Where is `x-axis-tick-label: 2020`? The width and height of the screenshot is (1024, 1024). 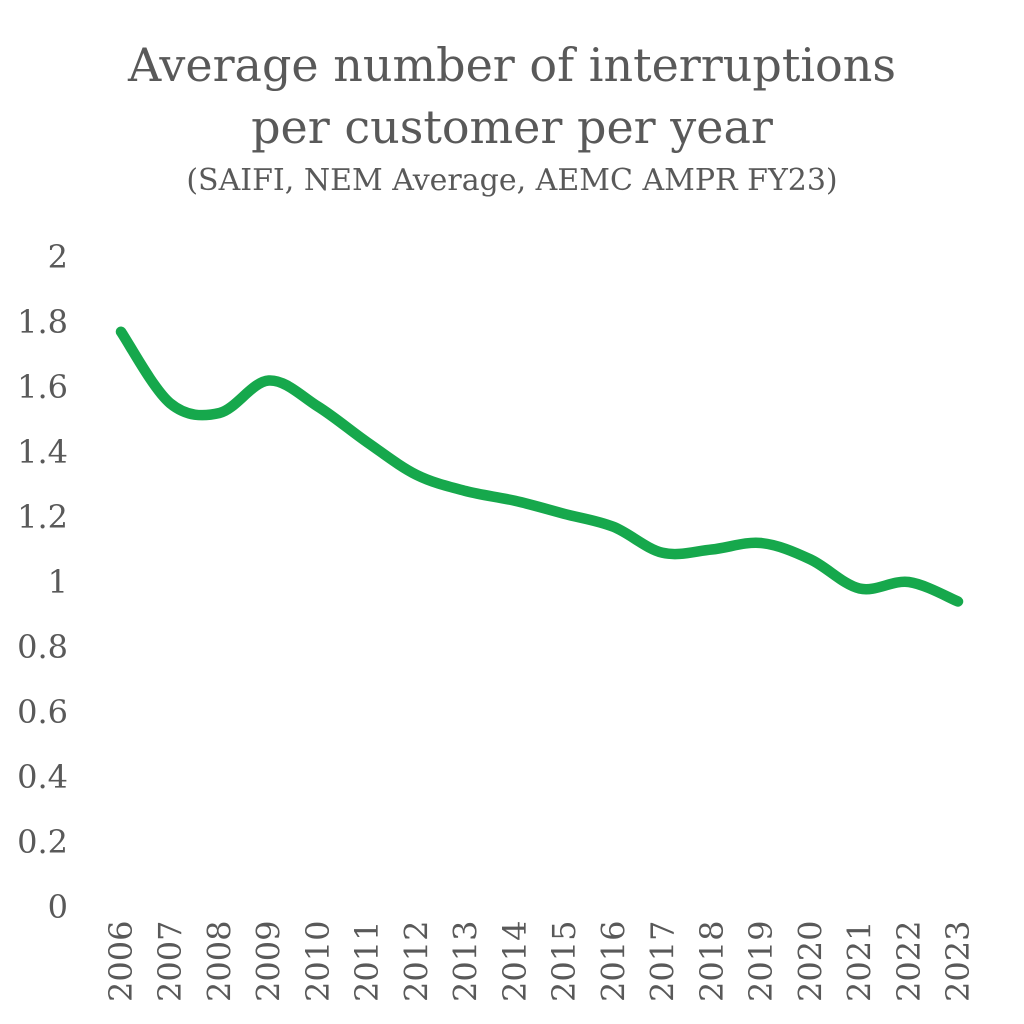
x-axis-tick-label: 2020 is located at coordinates (810, 961).